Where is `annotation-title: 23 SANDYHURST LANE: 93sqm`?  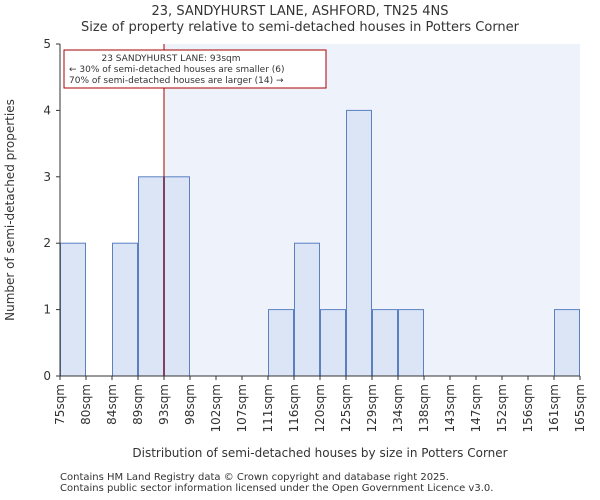
annotation-title: 23 SANDYHURST LANE: 93sqm is located at coordinates (170, 59).